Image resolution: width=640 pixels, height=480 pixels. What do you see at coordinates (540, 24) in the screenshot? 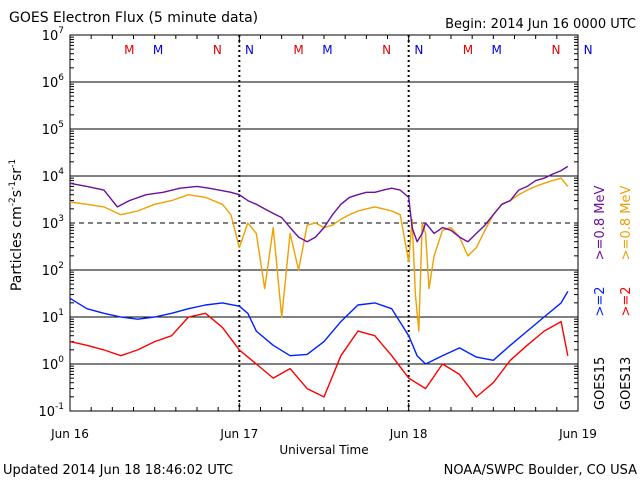
I see `begin-label: Begin: 2014 Jun 16 0000 UTC` at bounding box center [540, 24].